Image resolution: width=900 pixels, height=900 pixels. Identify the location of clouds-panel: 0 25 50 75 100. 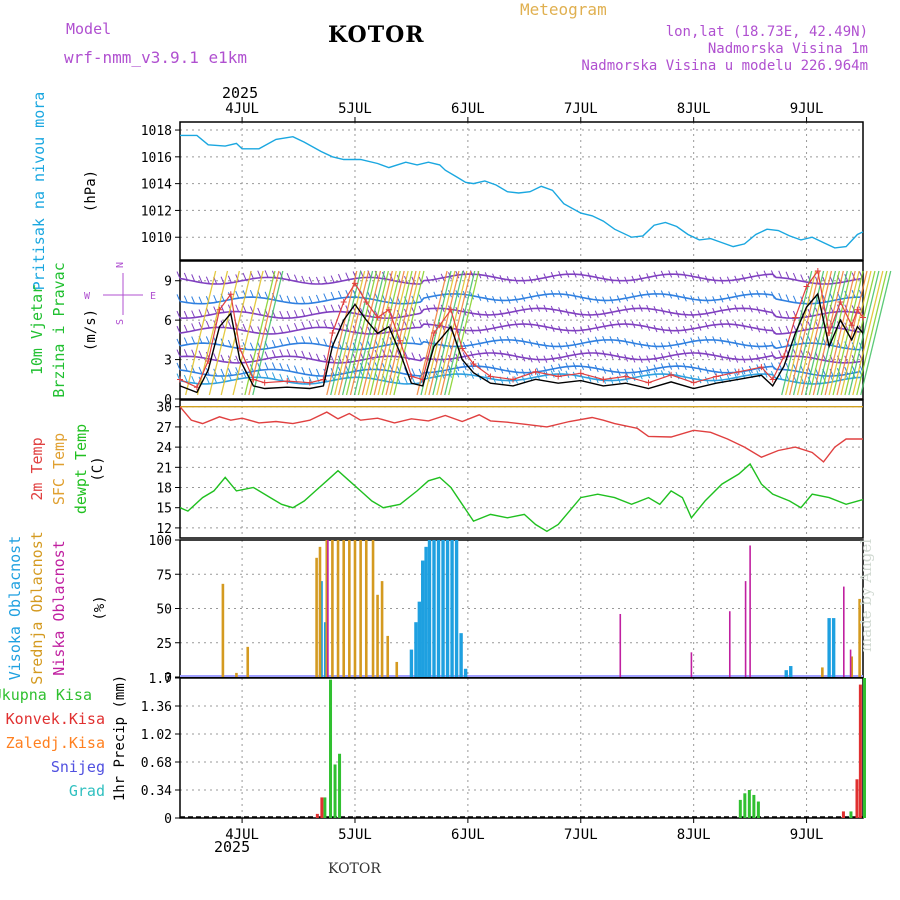
(506, 610).